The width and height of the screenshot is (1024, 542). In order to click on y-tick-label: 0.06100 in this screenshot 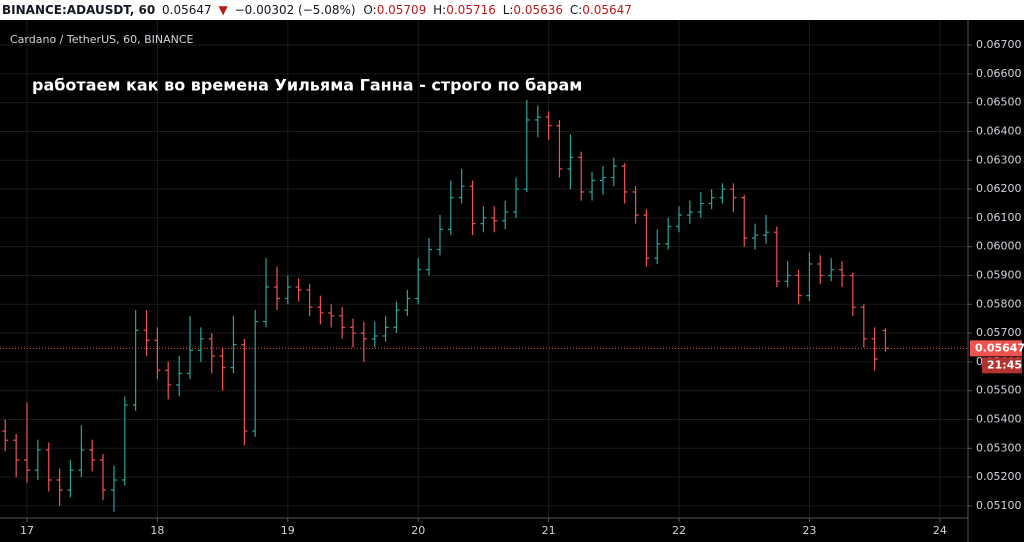, I will do `click(999, 217)`.